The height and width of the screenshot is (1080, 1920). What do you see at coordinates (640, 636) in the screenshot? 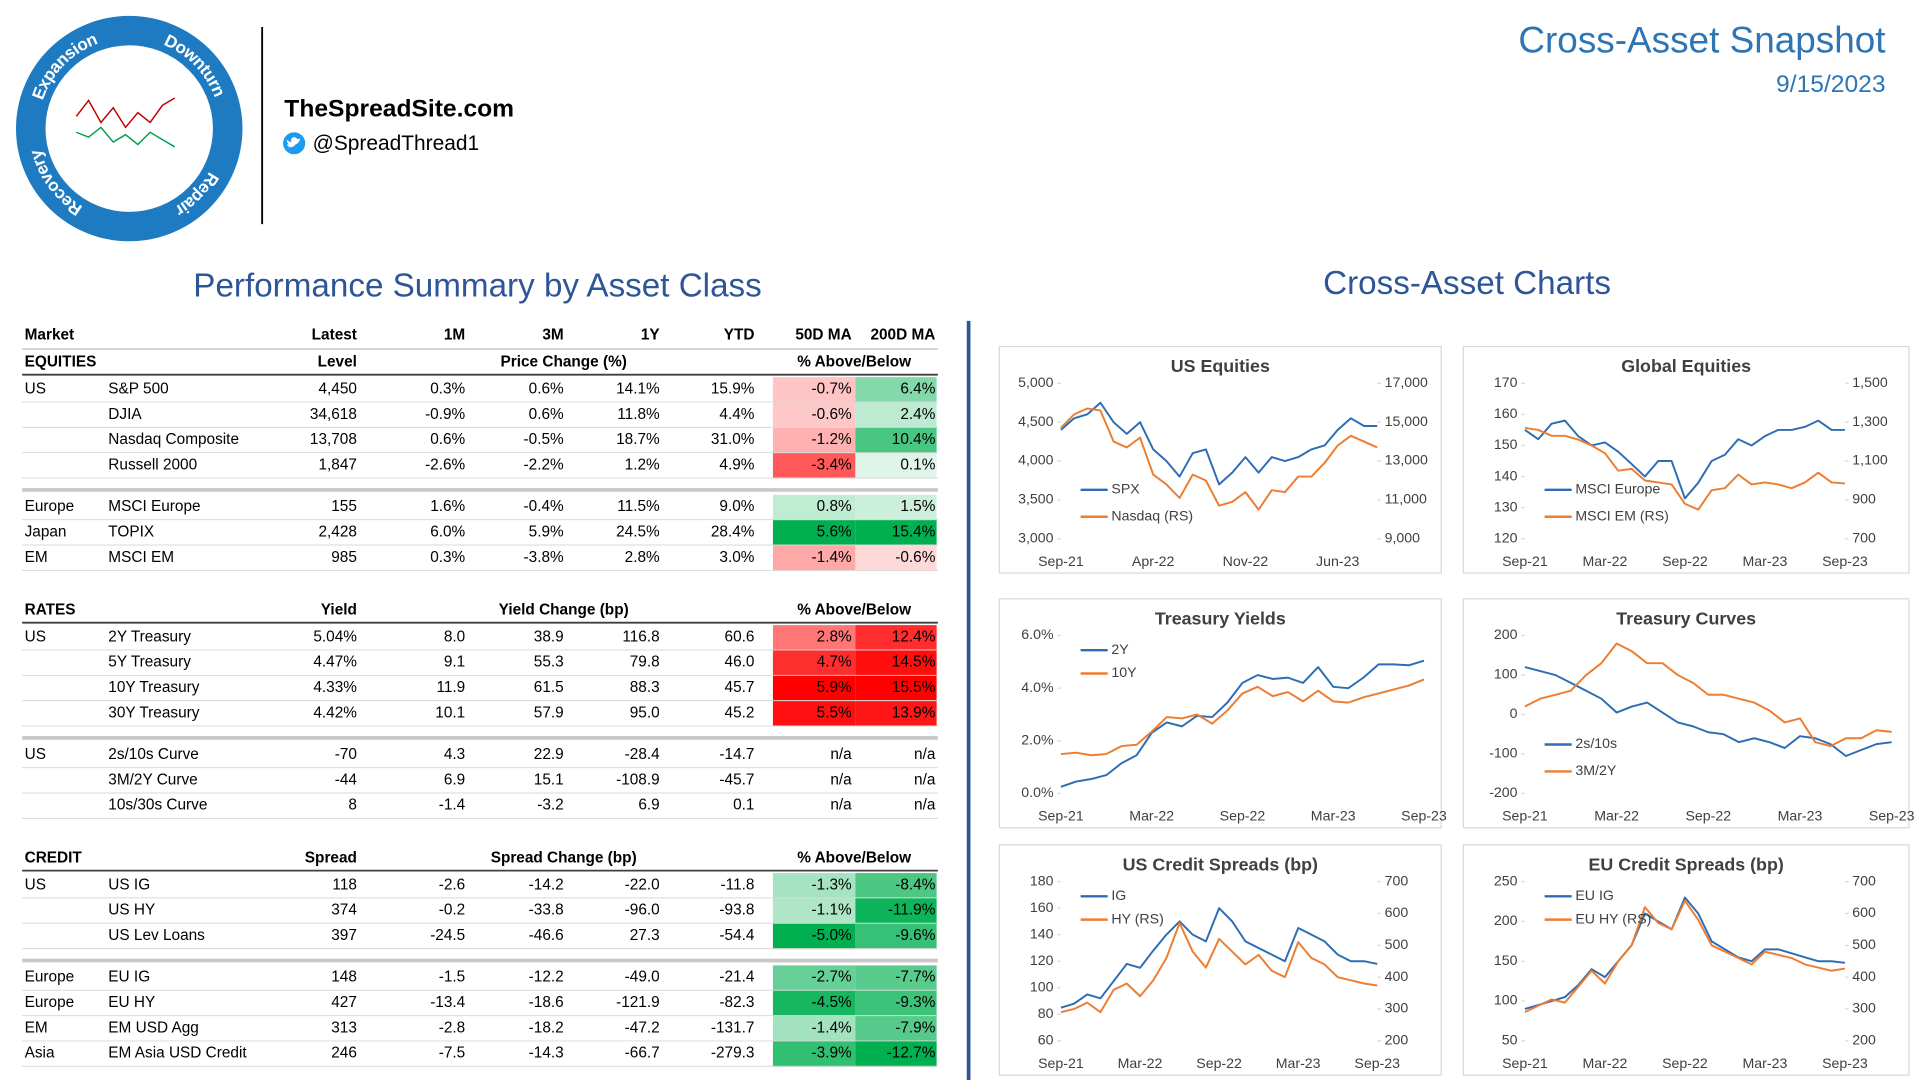
I see `table-cell: 116.8` at bounding box center [640, 636].